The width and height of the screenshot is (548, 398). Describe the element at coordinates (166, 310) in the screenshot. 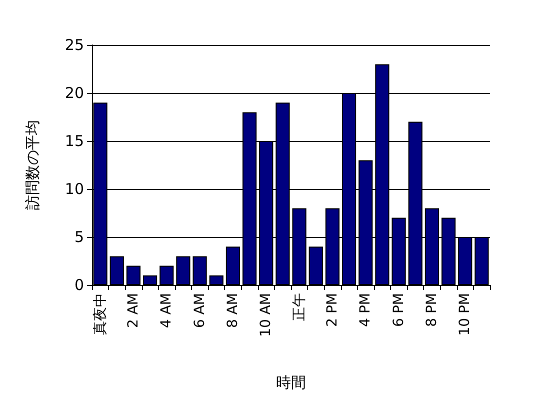

I see `x-tick-label: 4 AM` at that location.